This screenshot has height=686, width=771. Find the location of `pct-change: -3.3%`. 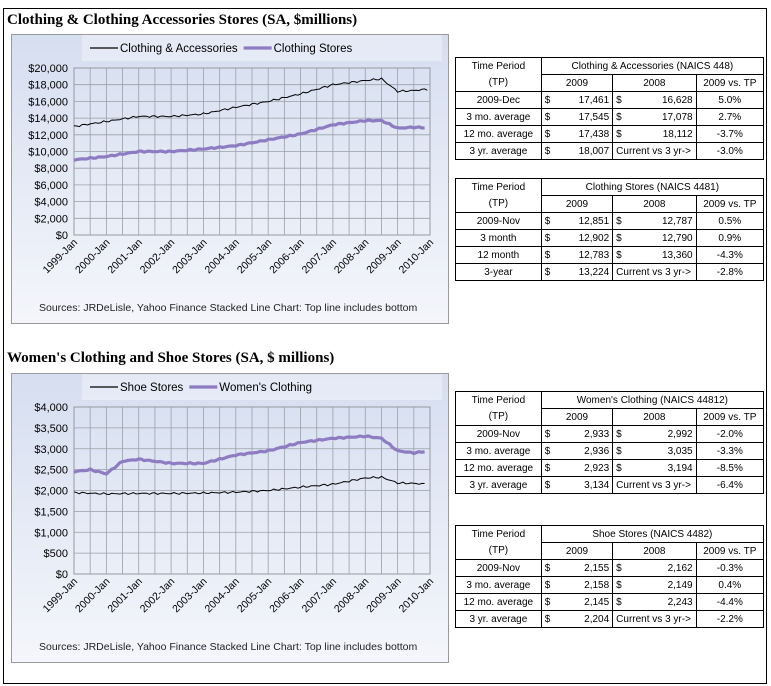

pct-change: -3.3% is located at coordinates (730, 451).